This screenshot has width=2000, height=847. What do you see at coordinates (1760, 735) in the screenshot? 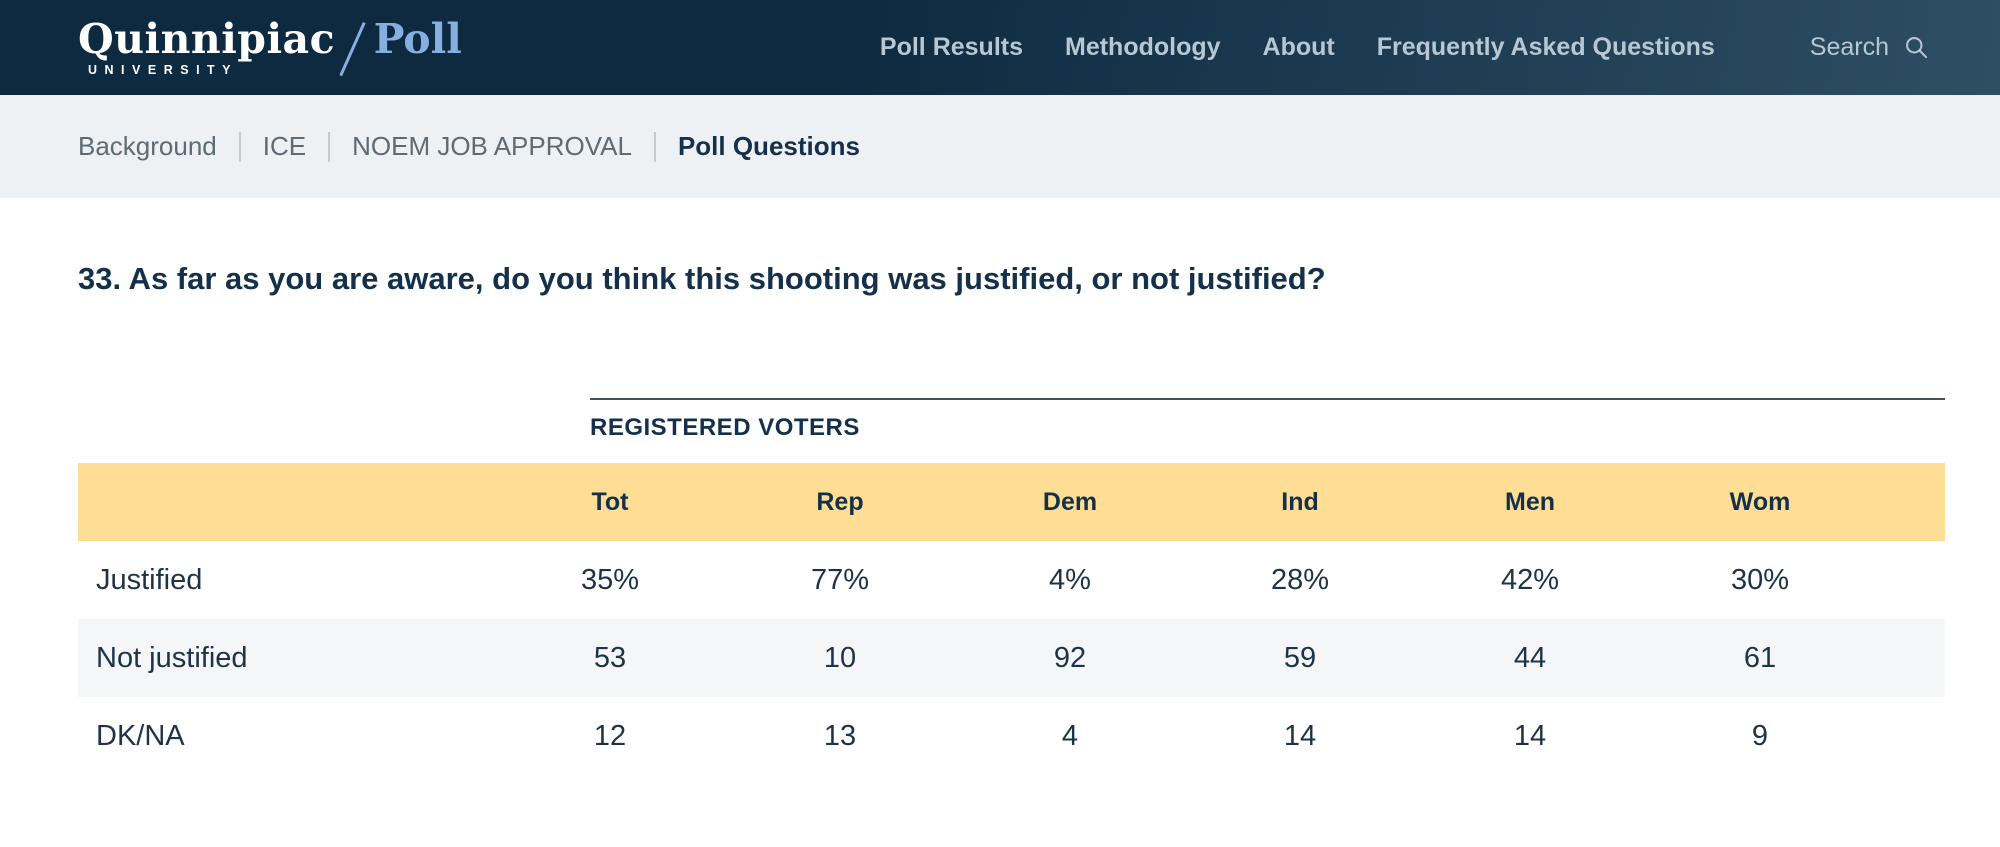
I see `cell-value: 9` at bounding box center [1760, 735].